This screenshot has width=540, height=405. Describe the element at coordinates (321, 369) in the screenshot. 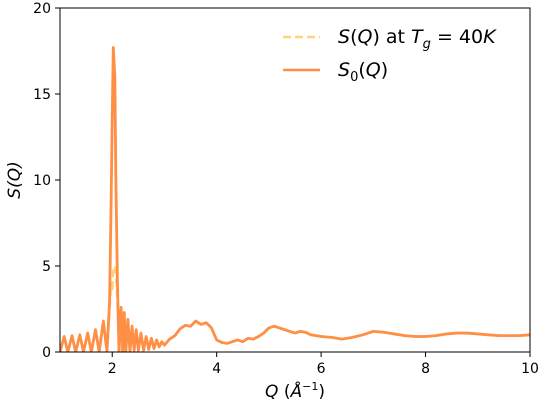

I see `x-tick-label: 6` at that location.